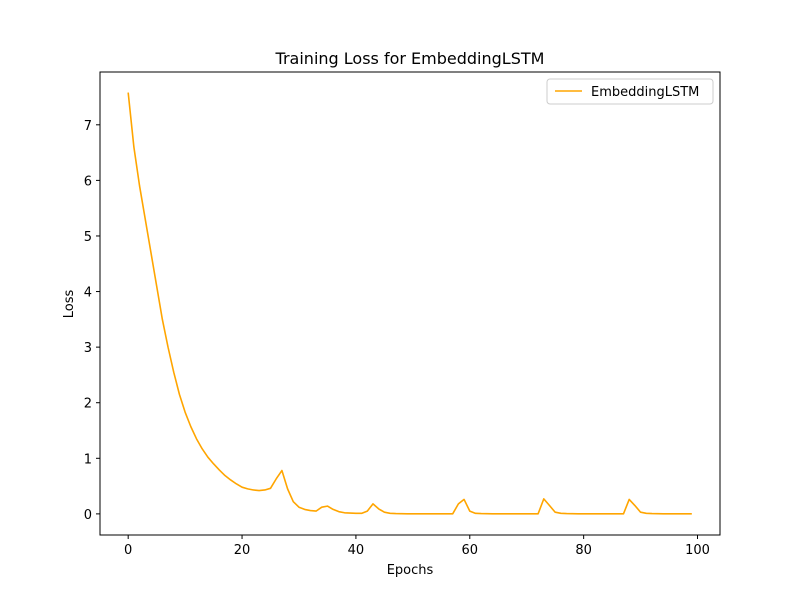 The height and width of the screenshot is (600, 800). I want to click on y-tick-label: 4, so click(88, 293).